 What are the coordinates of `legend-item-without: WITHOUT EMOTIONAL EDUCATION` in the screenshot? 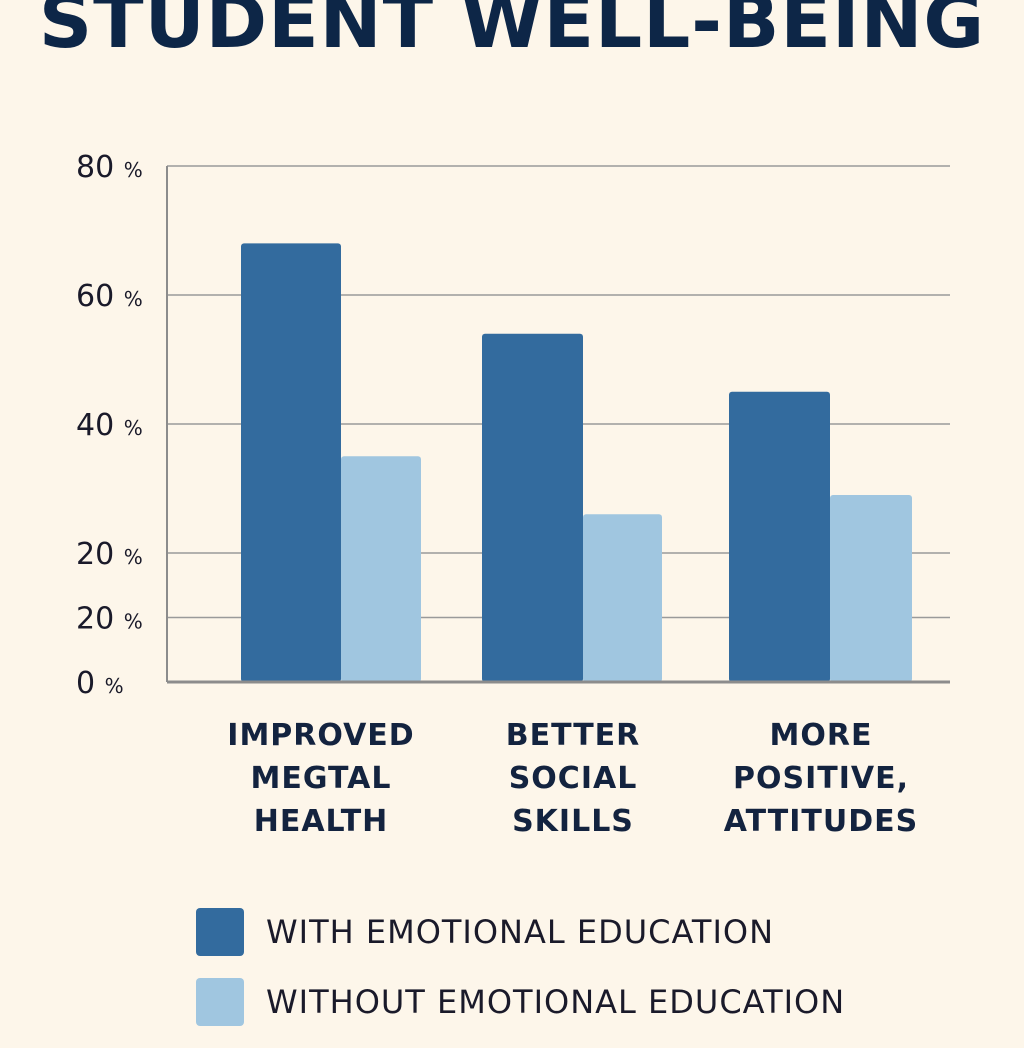 It's located at (520, 1002).